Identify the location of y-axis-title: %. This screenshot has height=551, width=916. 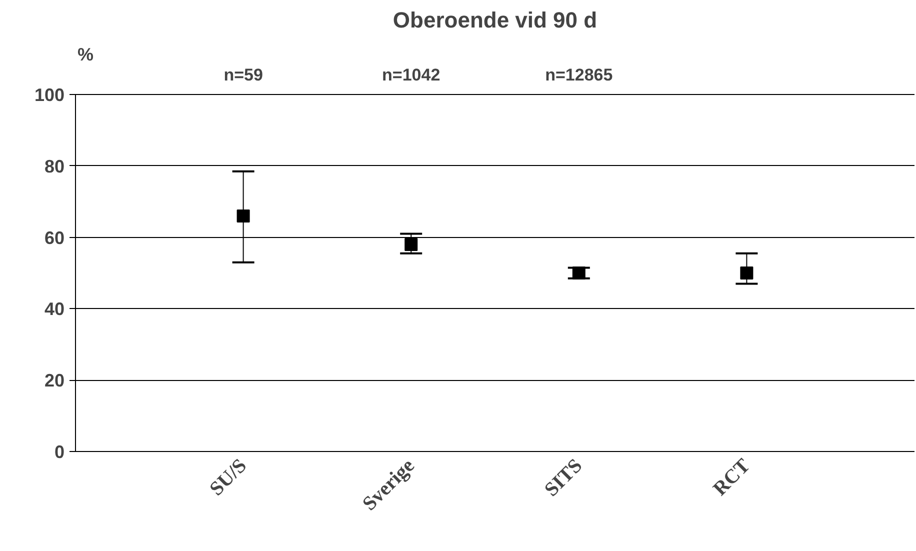
(86, 54).